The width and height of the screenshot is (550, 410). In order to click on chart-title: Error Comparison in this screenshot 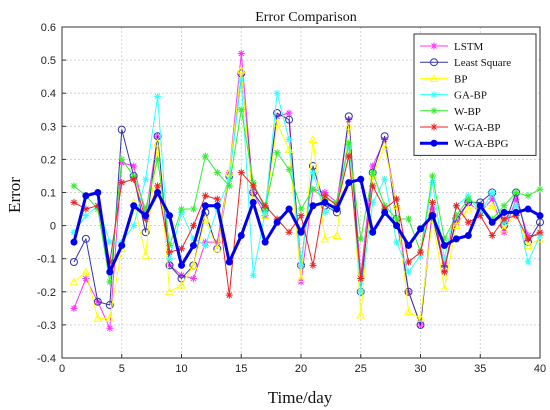, I will do `click(305, 17)`.